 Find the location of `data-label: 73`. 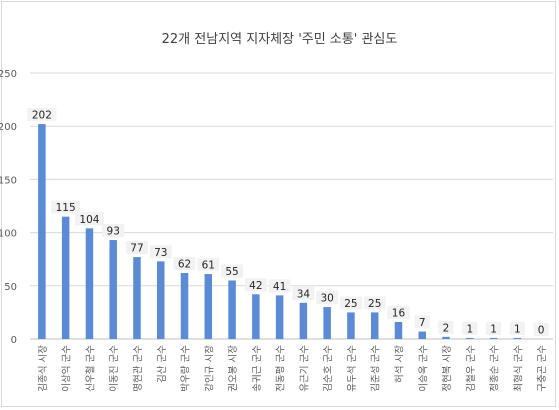

data-label: 73 is located at coordinates (160, 253).